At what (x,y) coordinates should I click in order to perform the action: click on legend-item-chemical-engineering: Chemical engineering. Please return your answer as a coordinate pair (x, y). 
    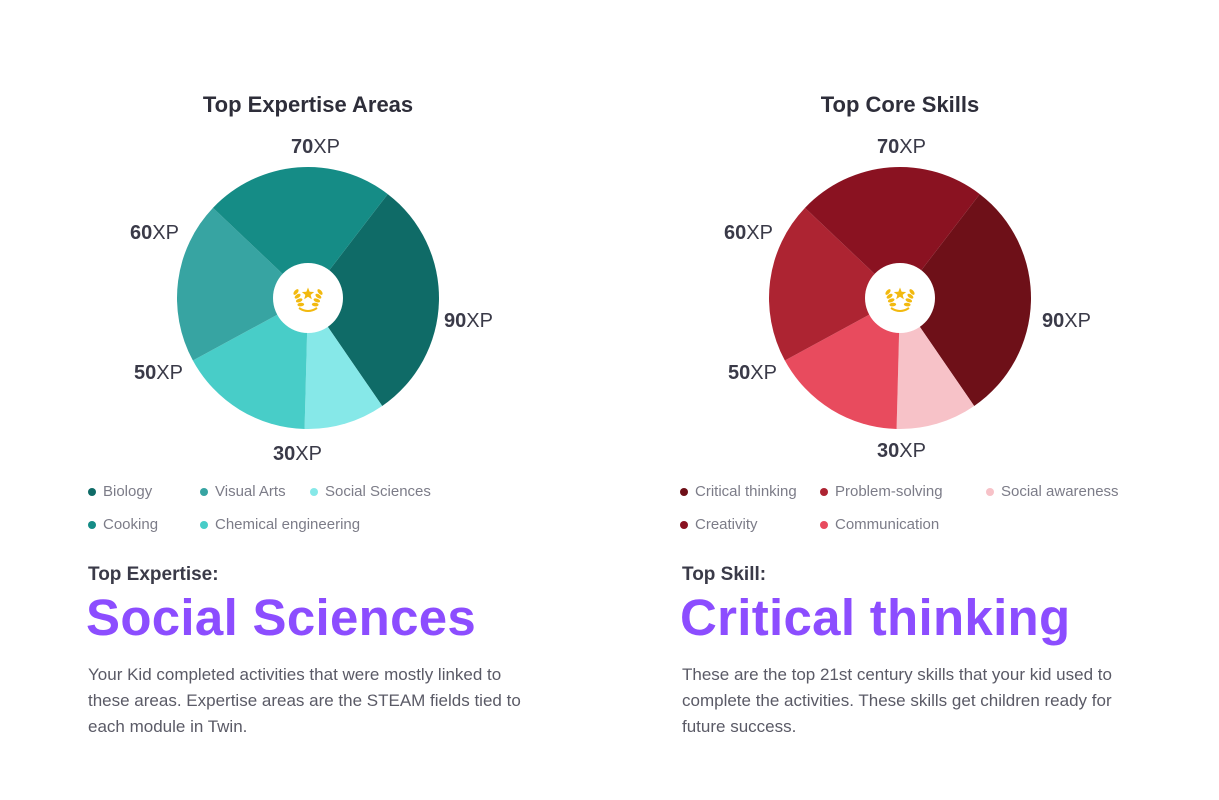
    Looking at the image, I should click on (280, 524).